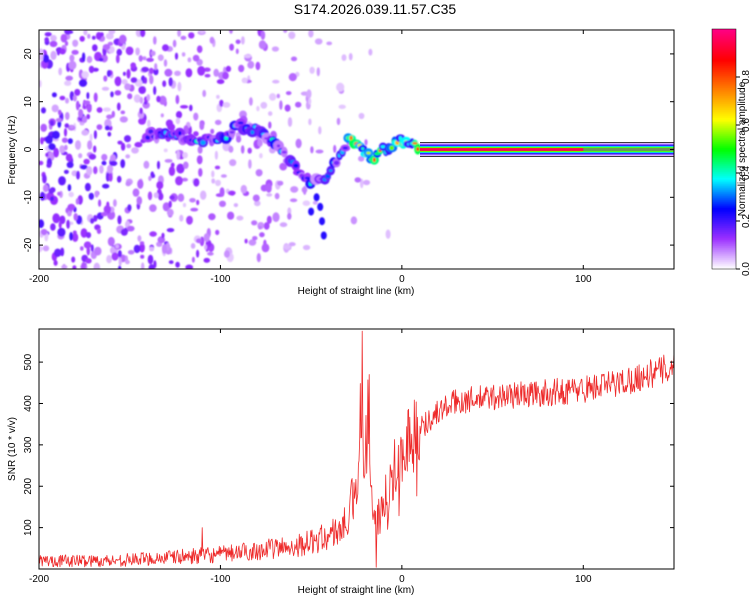  What do you see at coordinates (745, 221) in the screenshot?
I see `colorbar-tick-label: 0.2` at bounding box center [745, 221].